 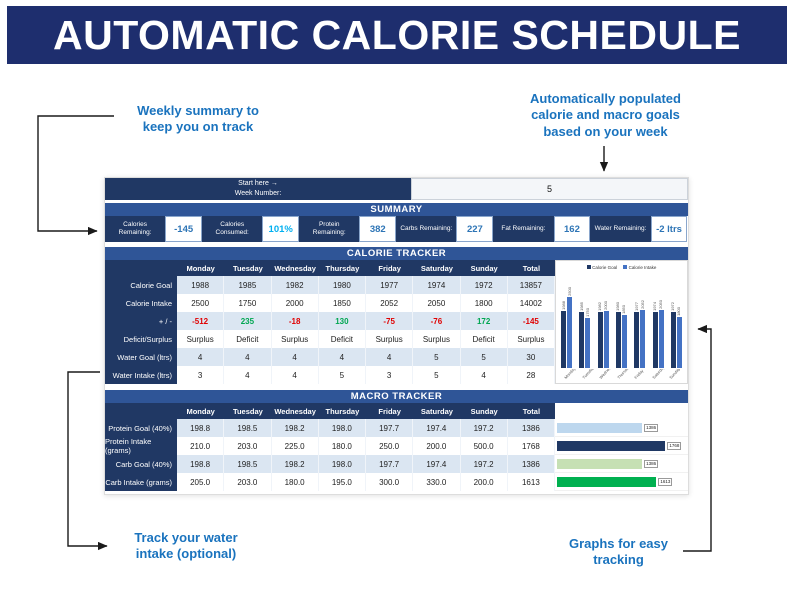 What do you see at coordinates (531, 446) in the screenshot?
I see `data-cell: 1768` at bounding box center [531, 446].